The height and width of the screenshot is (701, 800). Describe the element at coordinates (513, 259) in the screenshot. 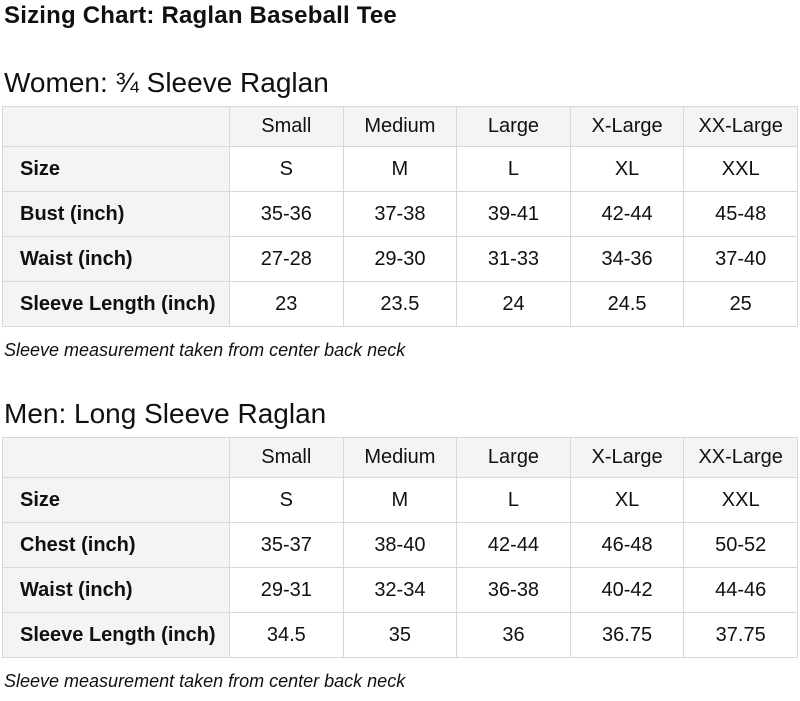

I see `value-cell: 31-33` at that location.